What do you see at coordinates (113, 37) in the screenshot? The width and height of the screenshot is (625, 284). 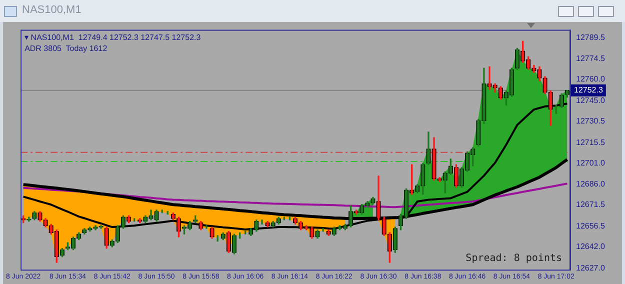 I see `text: ▾ NAS100,M1 12749.4 12752.3 12747.5 12752.3` at bounding box center [113, 37].